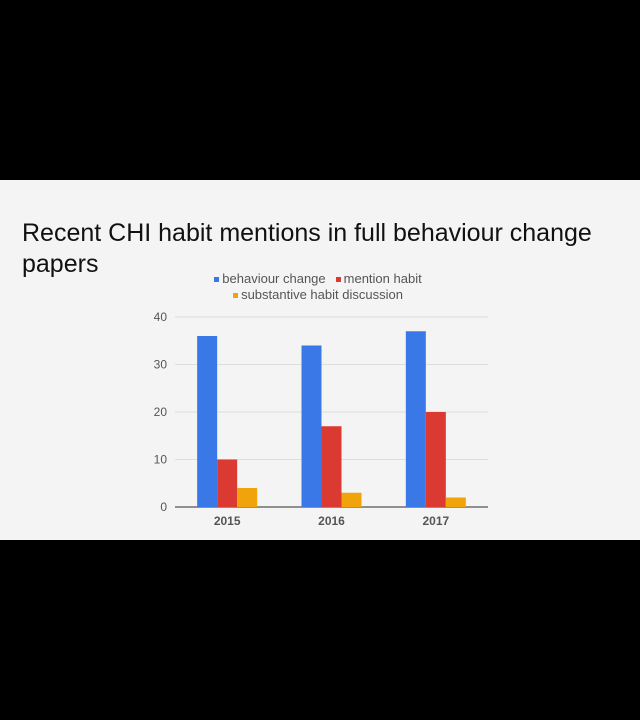  I want to click on y-axis-ticks: 0 10 20 30 40, so click(161, 412).